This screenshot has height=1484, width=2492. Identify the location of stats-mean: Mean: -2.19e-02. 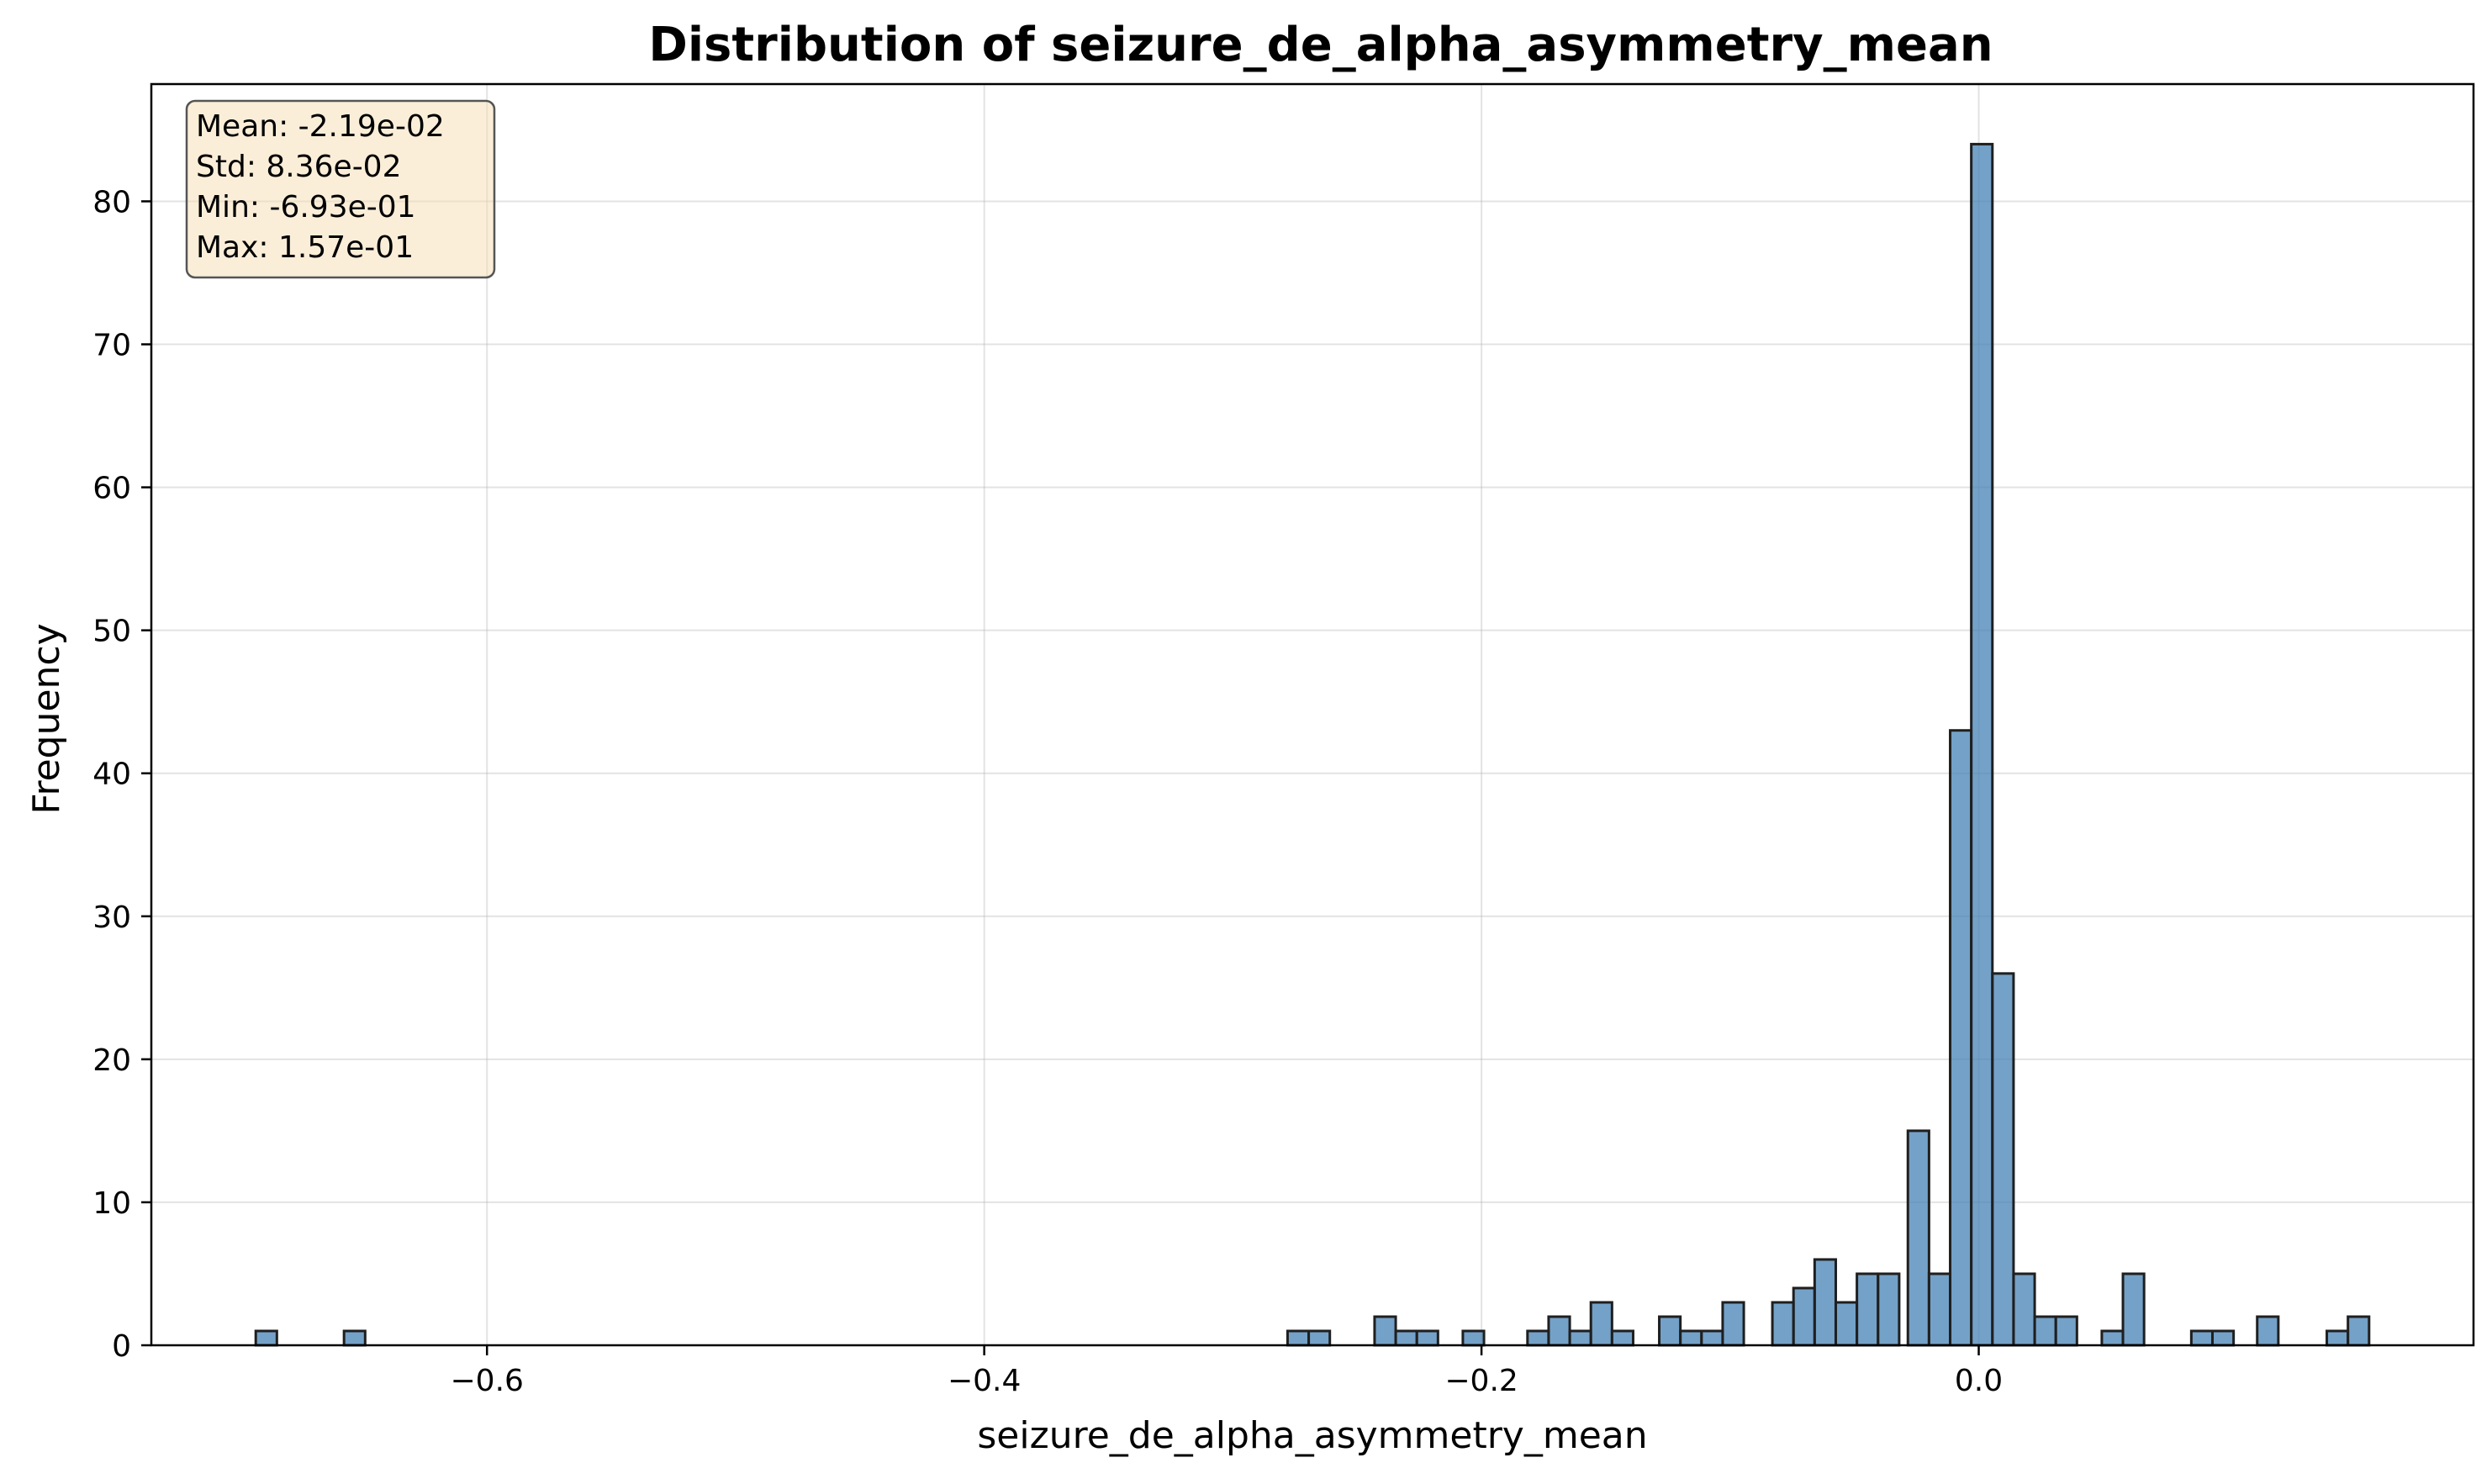
(320, 126).